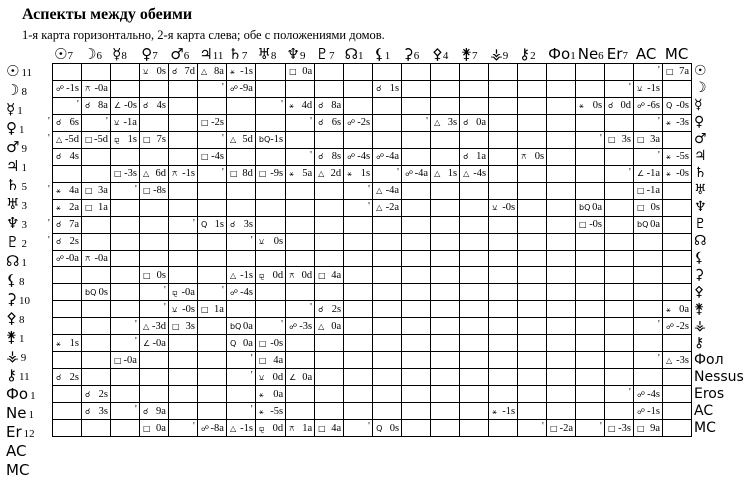  Describe the element at coordinates (212, 310) in the screenshot. I see `aspect-cell: □ 1a` at that location.